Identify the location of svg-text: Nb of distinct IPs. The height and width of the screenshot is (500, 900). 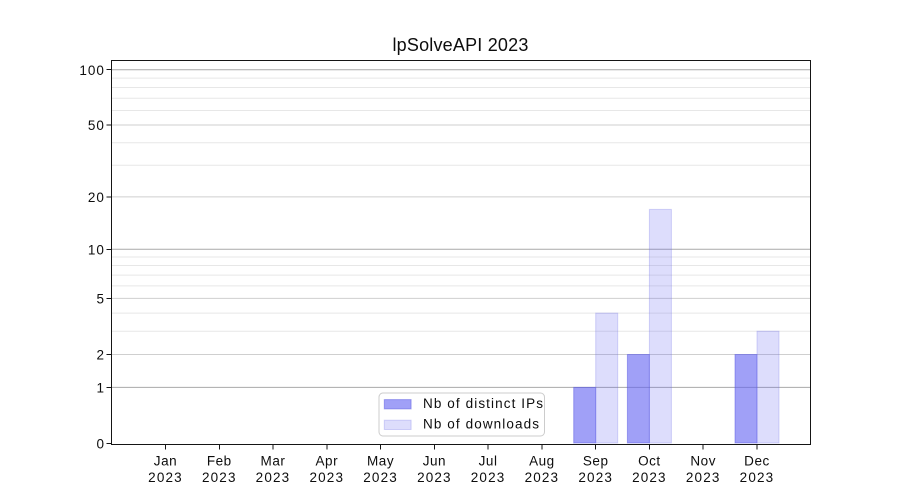
(483, 403).